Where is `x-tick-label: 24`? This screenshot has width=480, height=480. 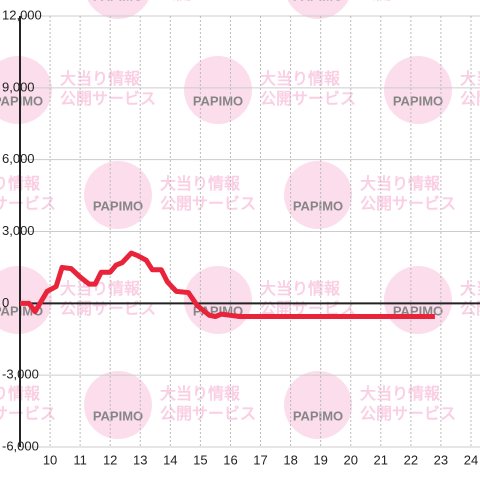 x-tick-label: 24 is located at coordinates (471, 459).